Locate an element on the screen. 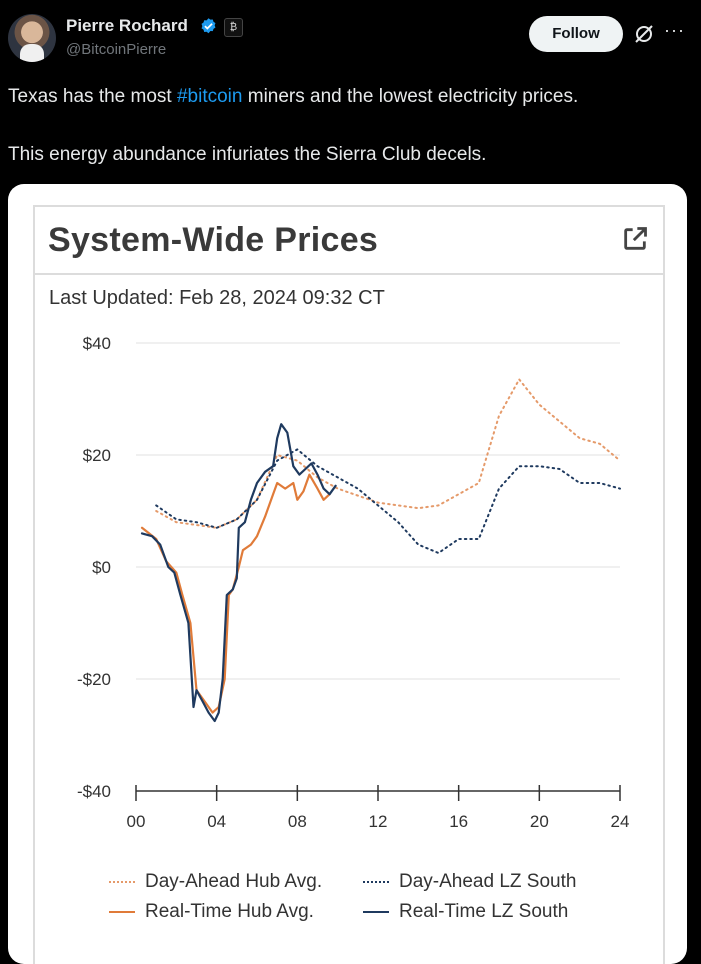  x-tick-label: 00 is located at coordinates (136, 821).